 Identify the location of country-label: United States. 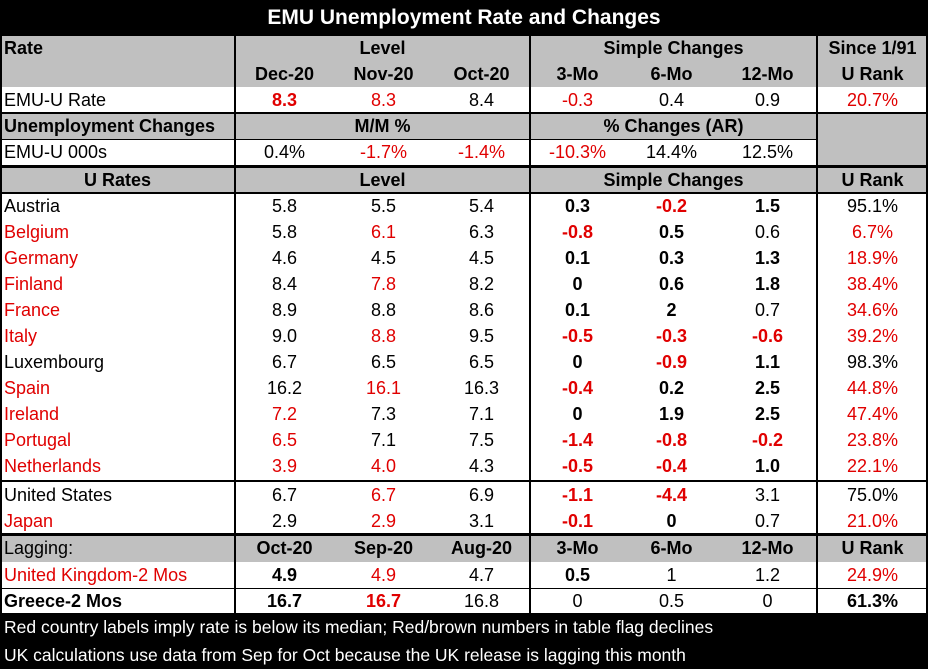
(58, 494).